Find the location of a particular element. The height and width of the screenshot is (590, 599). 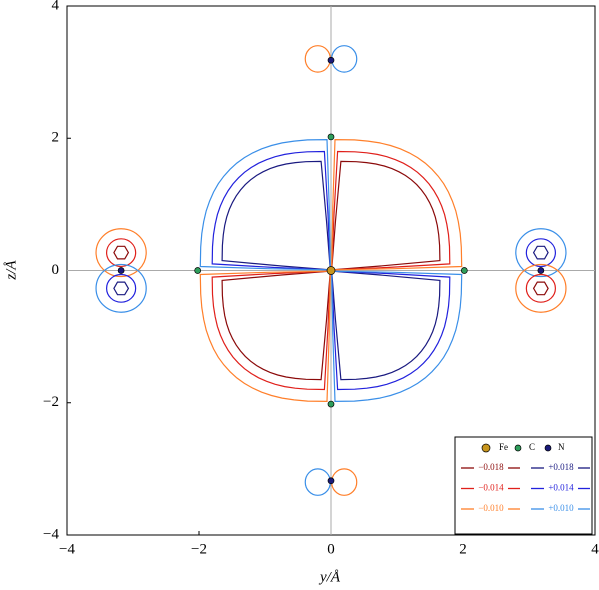

x-tick-label: 0 is located at coordinates (331, 549).